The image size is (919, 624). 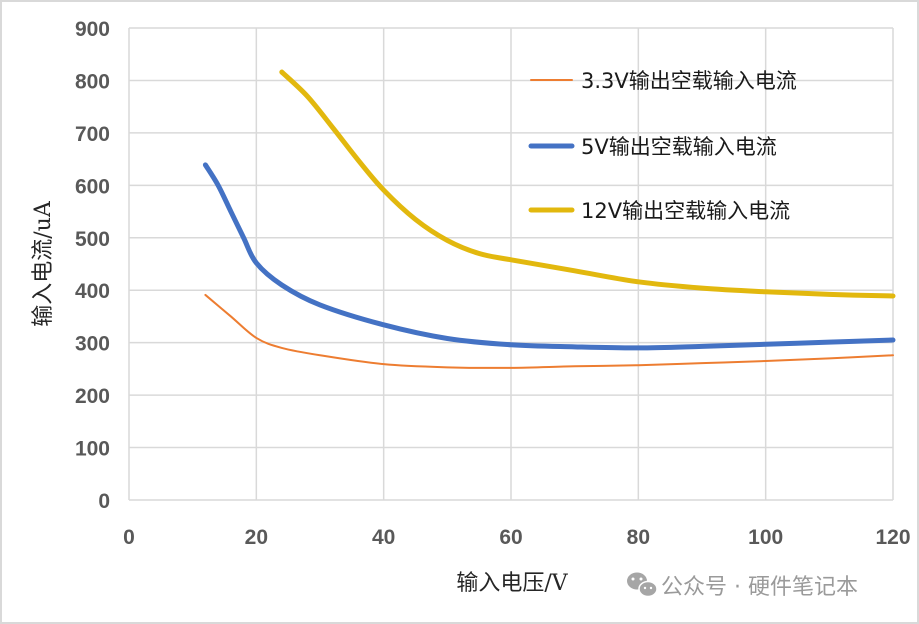 What do you see at coordinates (510, 537) in the screenshot?
I see `x-tick-label: 60` at bounding box center [510, 537].